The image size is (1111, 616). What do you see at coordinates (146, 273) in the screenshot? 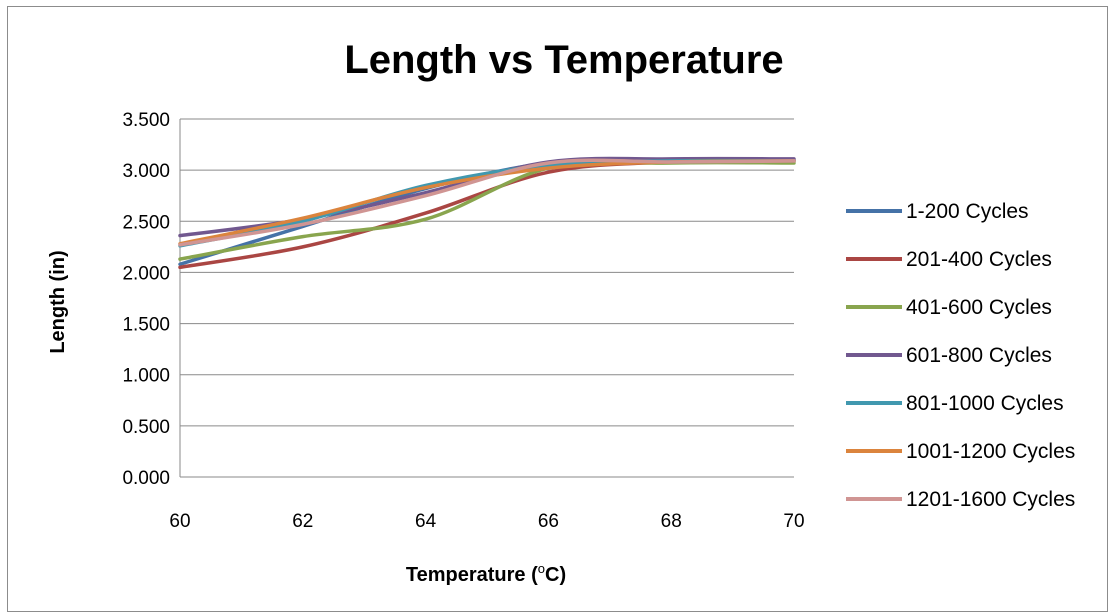
I see `y-tick-label: 2.000` at bounding box center [146, 273].